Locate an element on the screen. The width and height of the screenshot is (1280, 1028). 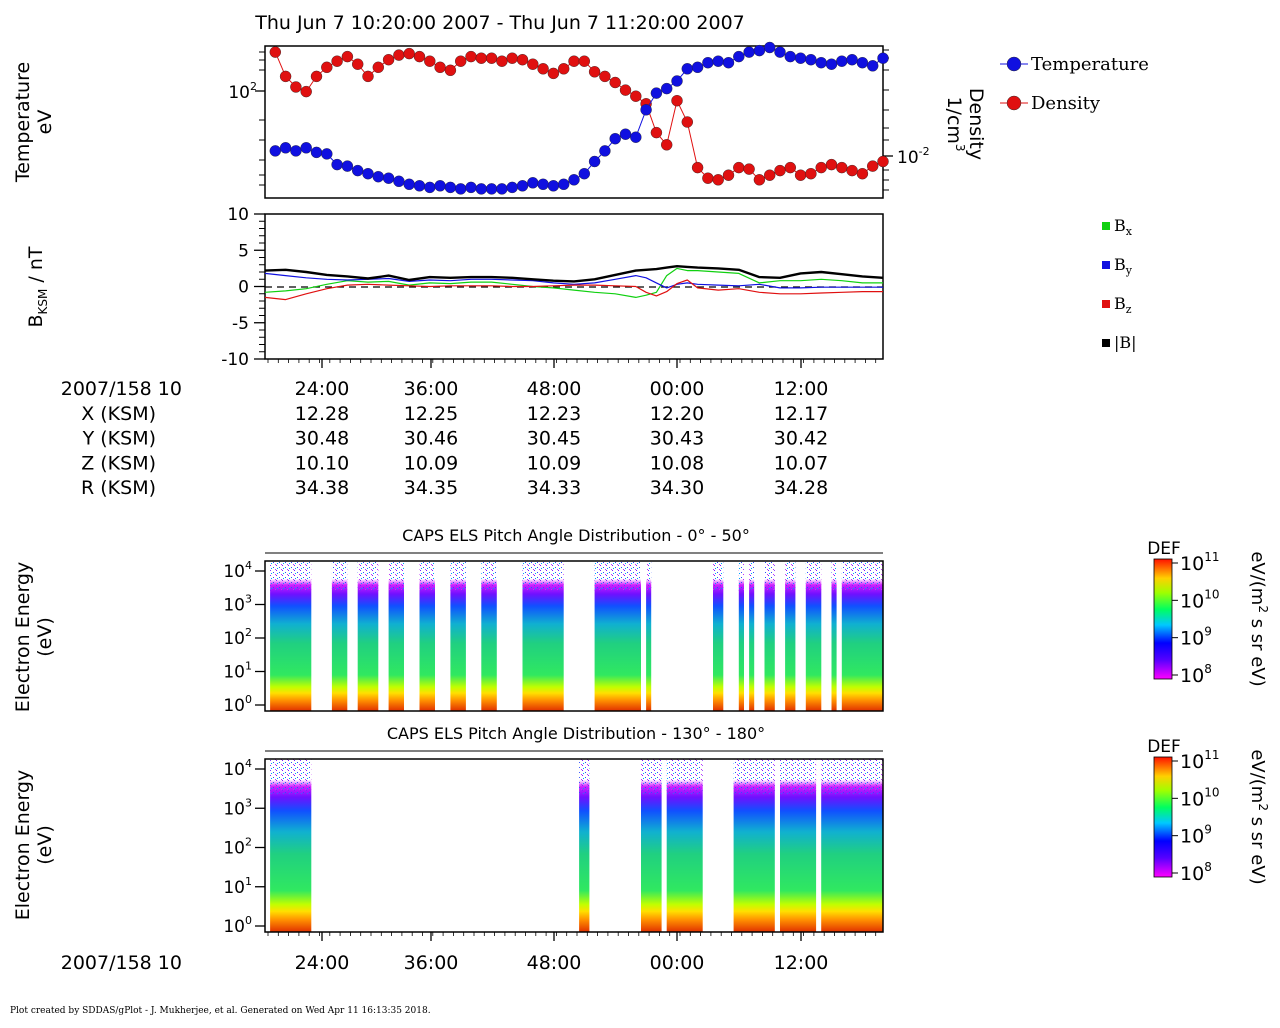
colorbar-tick-exponent: 8 is located at coordinates (1208, 867).